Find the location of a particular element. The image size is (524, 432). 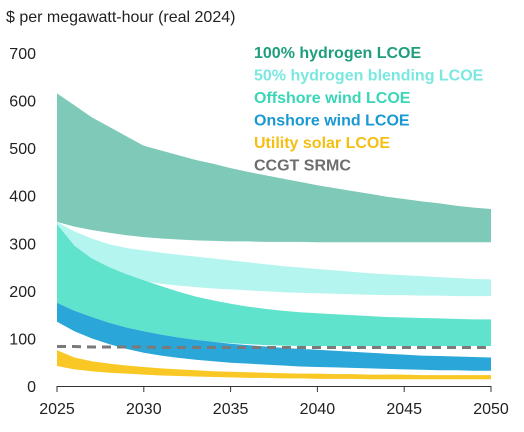

x-tick-label: 2040 is located at coordinates (318, 409).